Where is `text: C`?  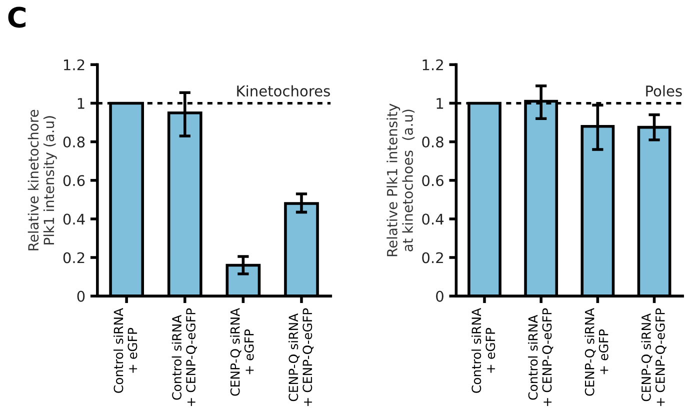
text: C is located at coordinates (17, 17).